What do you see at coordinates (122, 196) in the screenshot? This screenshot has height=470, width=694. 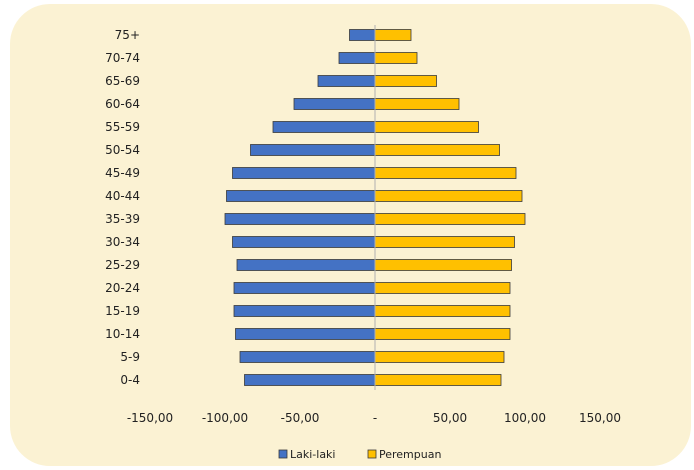 I see `category-label: 40-44` at bounding box center [122, 196].